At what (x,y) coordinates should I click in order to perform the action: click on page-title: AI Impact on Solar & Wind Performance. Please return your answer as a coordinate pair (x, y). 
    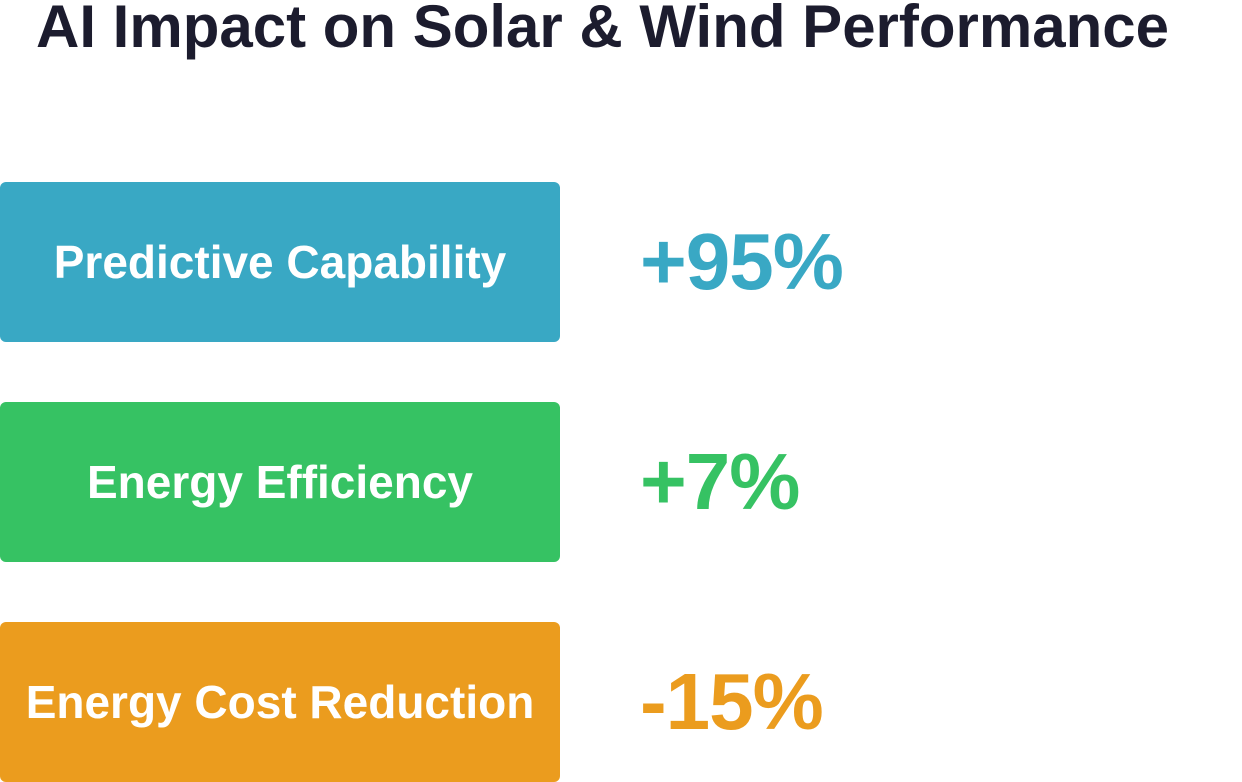
    Looking at the image, I should click on (602, 30).